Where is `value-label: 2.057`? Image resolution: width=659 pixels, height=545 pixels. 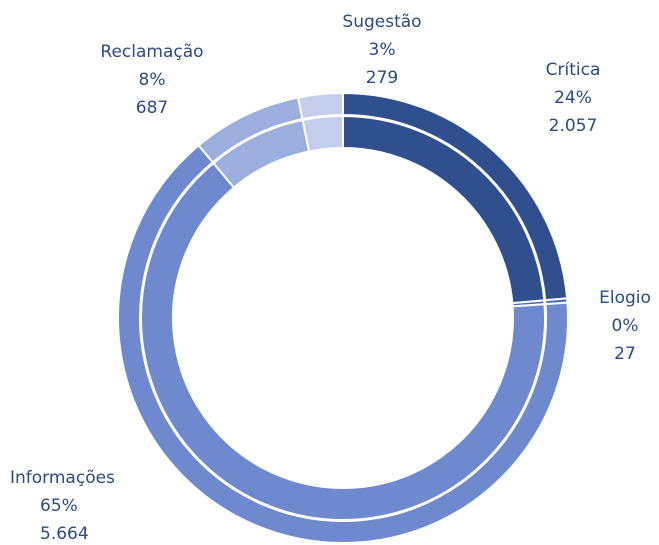
value-label: 2.057 is located at coordinates (573, 126).